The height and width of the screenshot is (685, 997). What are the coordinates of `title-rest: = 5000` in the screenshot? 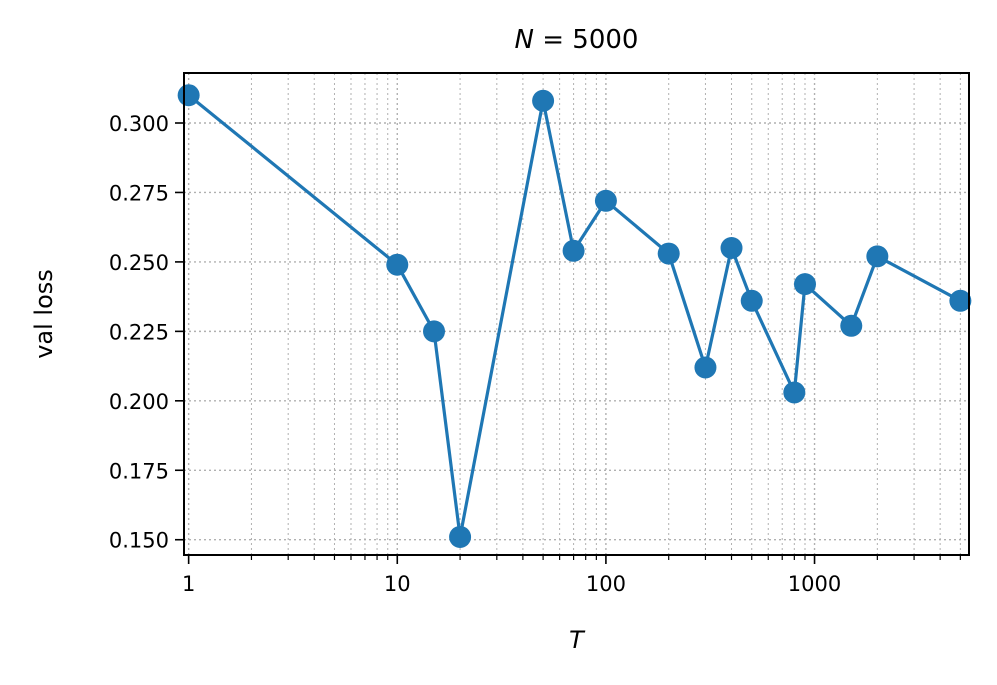 It's located at (586, 40).